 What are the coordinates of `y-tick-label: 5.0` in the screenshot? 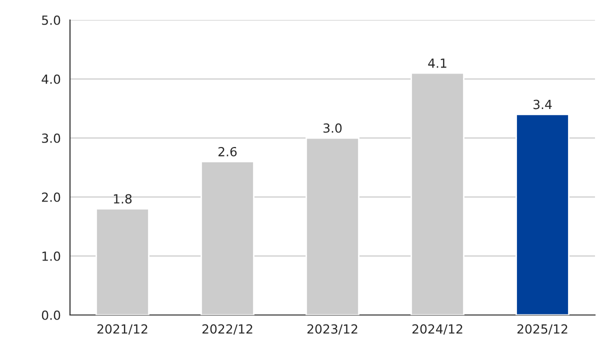 It's located at (51, 20).